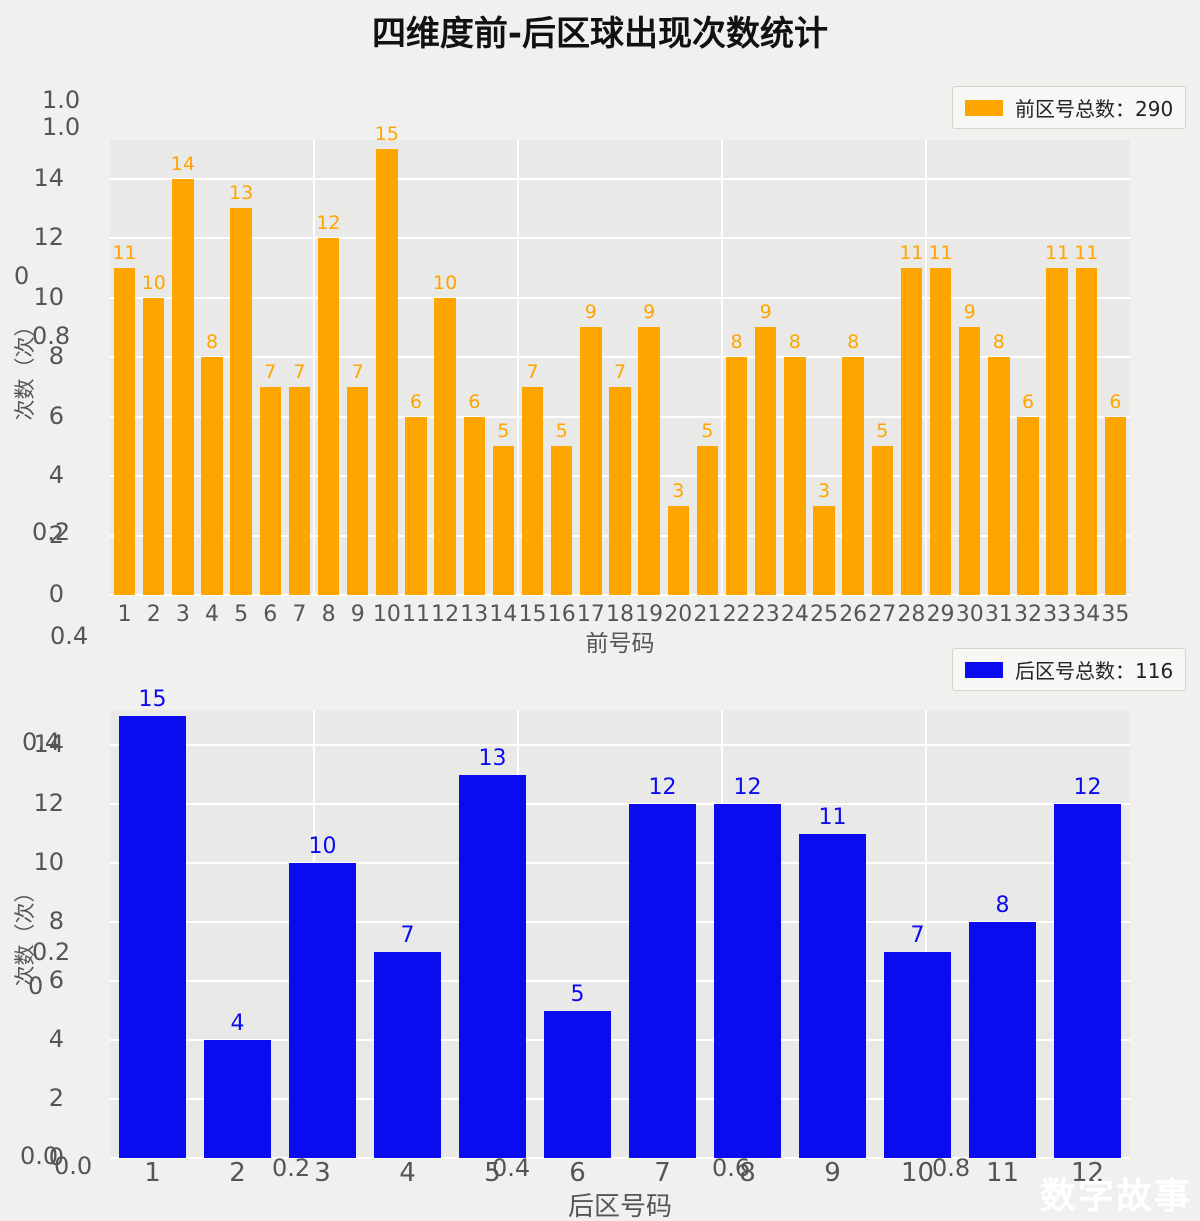 The image size is (1200, 1221). What do you see at coordinates (577, 1173) in the screenshot?
I see `x-tick-label: 6` at bounding box center [577, 1173].